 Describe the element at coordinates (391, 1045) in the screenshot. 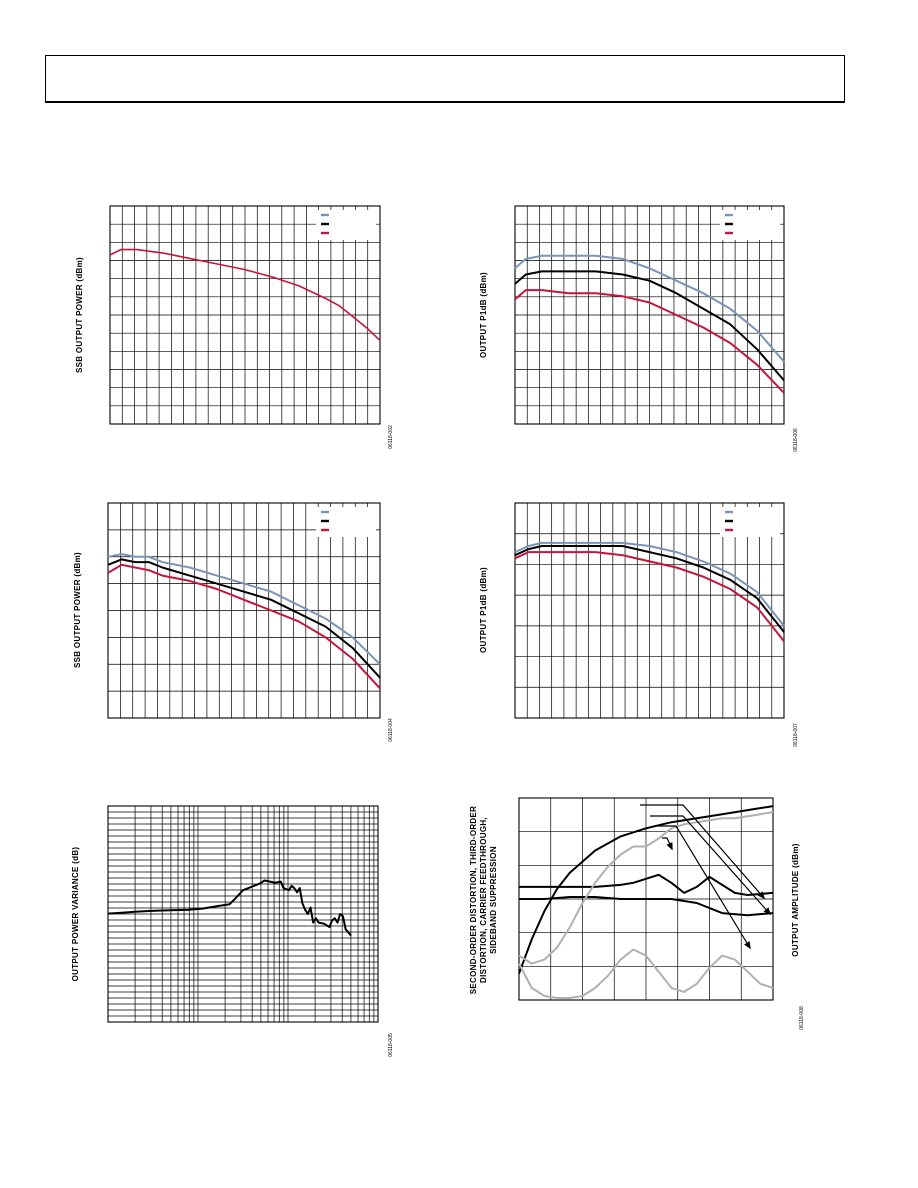

I see `figure-id: 06118-005` at that location.